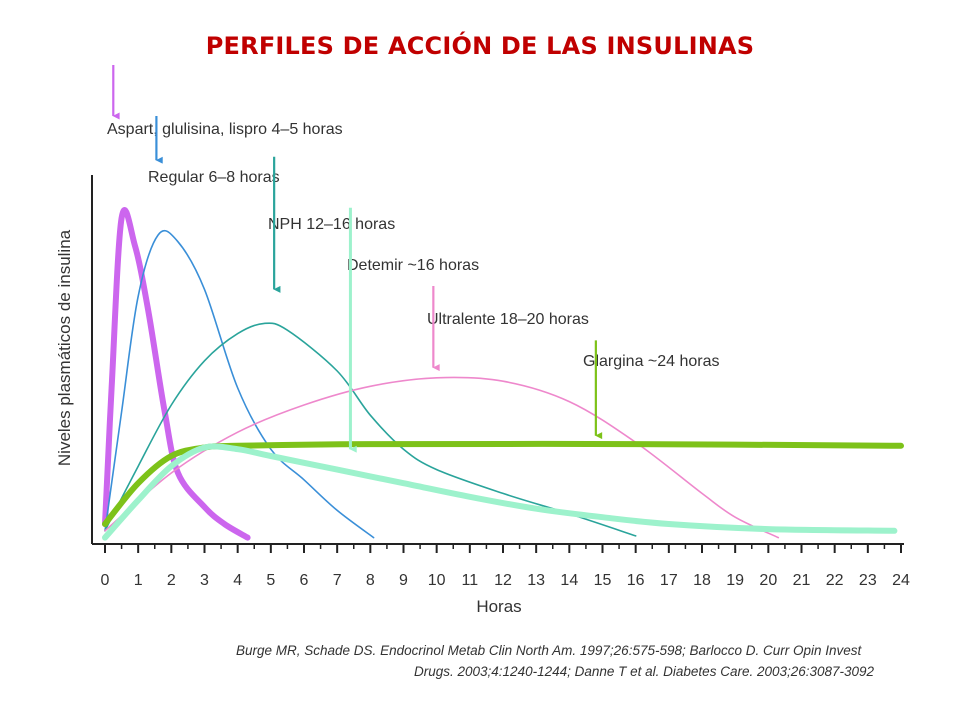 The image size is (960, 720). I want to click on x-tick-label: 12, so click(503, 580).